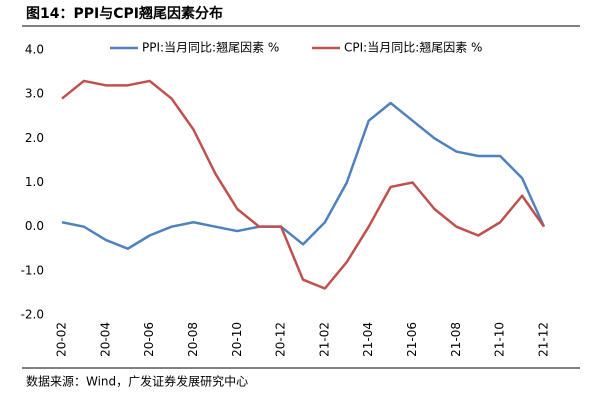 The image size is (590, 402). Describe the element at coordinates (413, 48) in the screenshot. I see `legend-label: CPI:当月同比:翘尾因素 %` at that location.